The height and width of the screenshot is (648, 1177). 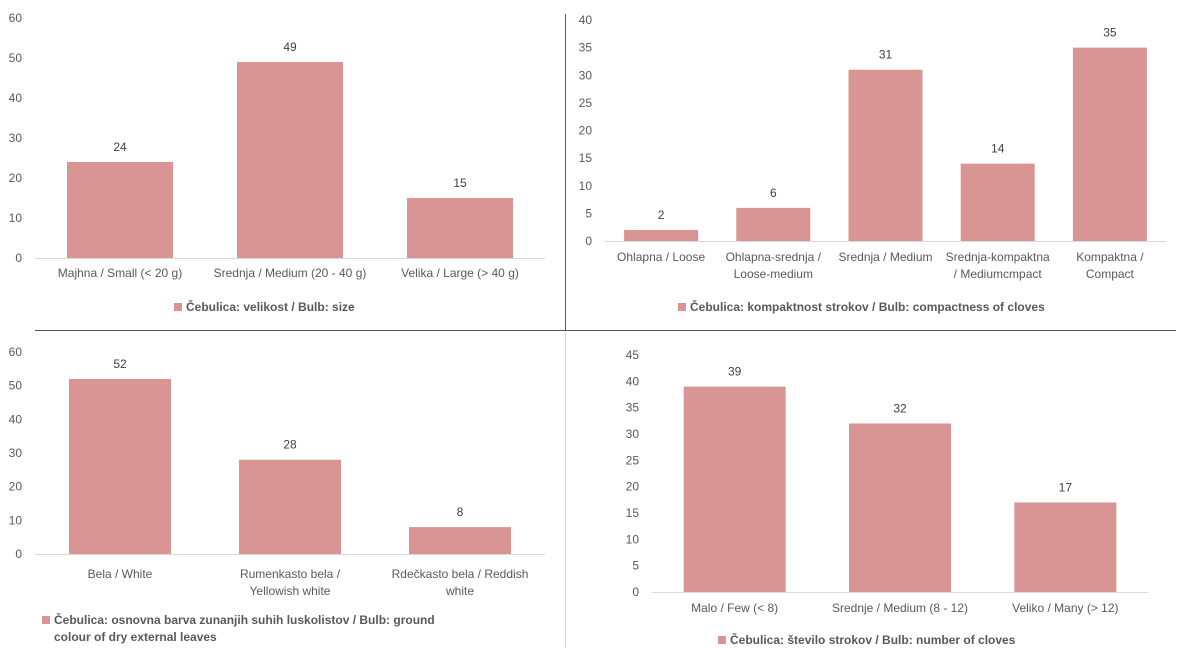 I want to click on legend-label: colour of dry external leaves, so click(x=135, y=637).